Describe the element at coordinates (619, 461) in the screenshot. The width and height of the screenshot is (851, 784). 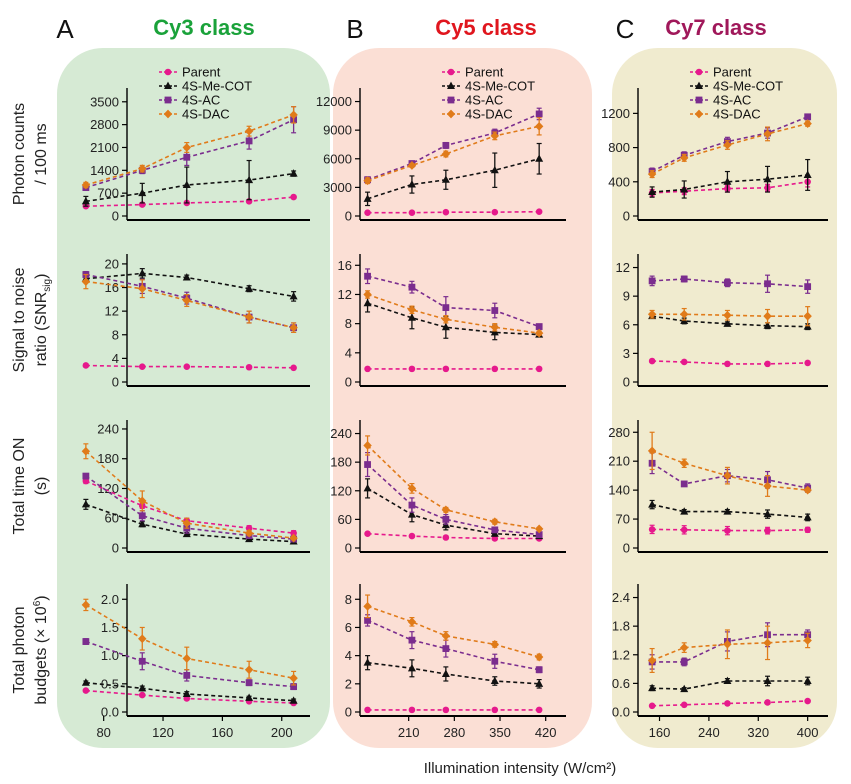
I see `y-tick-label: 210` at that location.